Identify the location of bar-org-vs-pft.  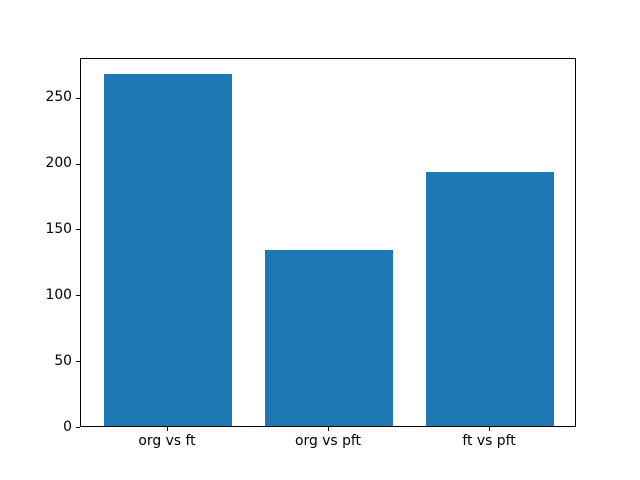
(329, 338).